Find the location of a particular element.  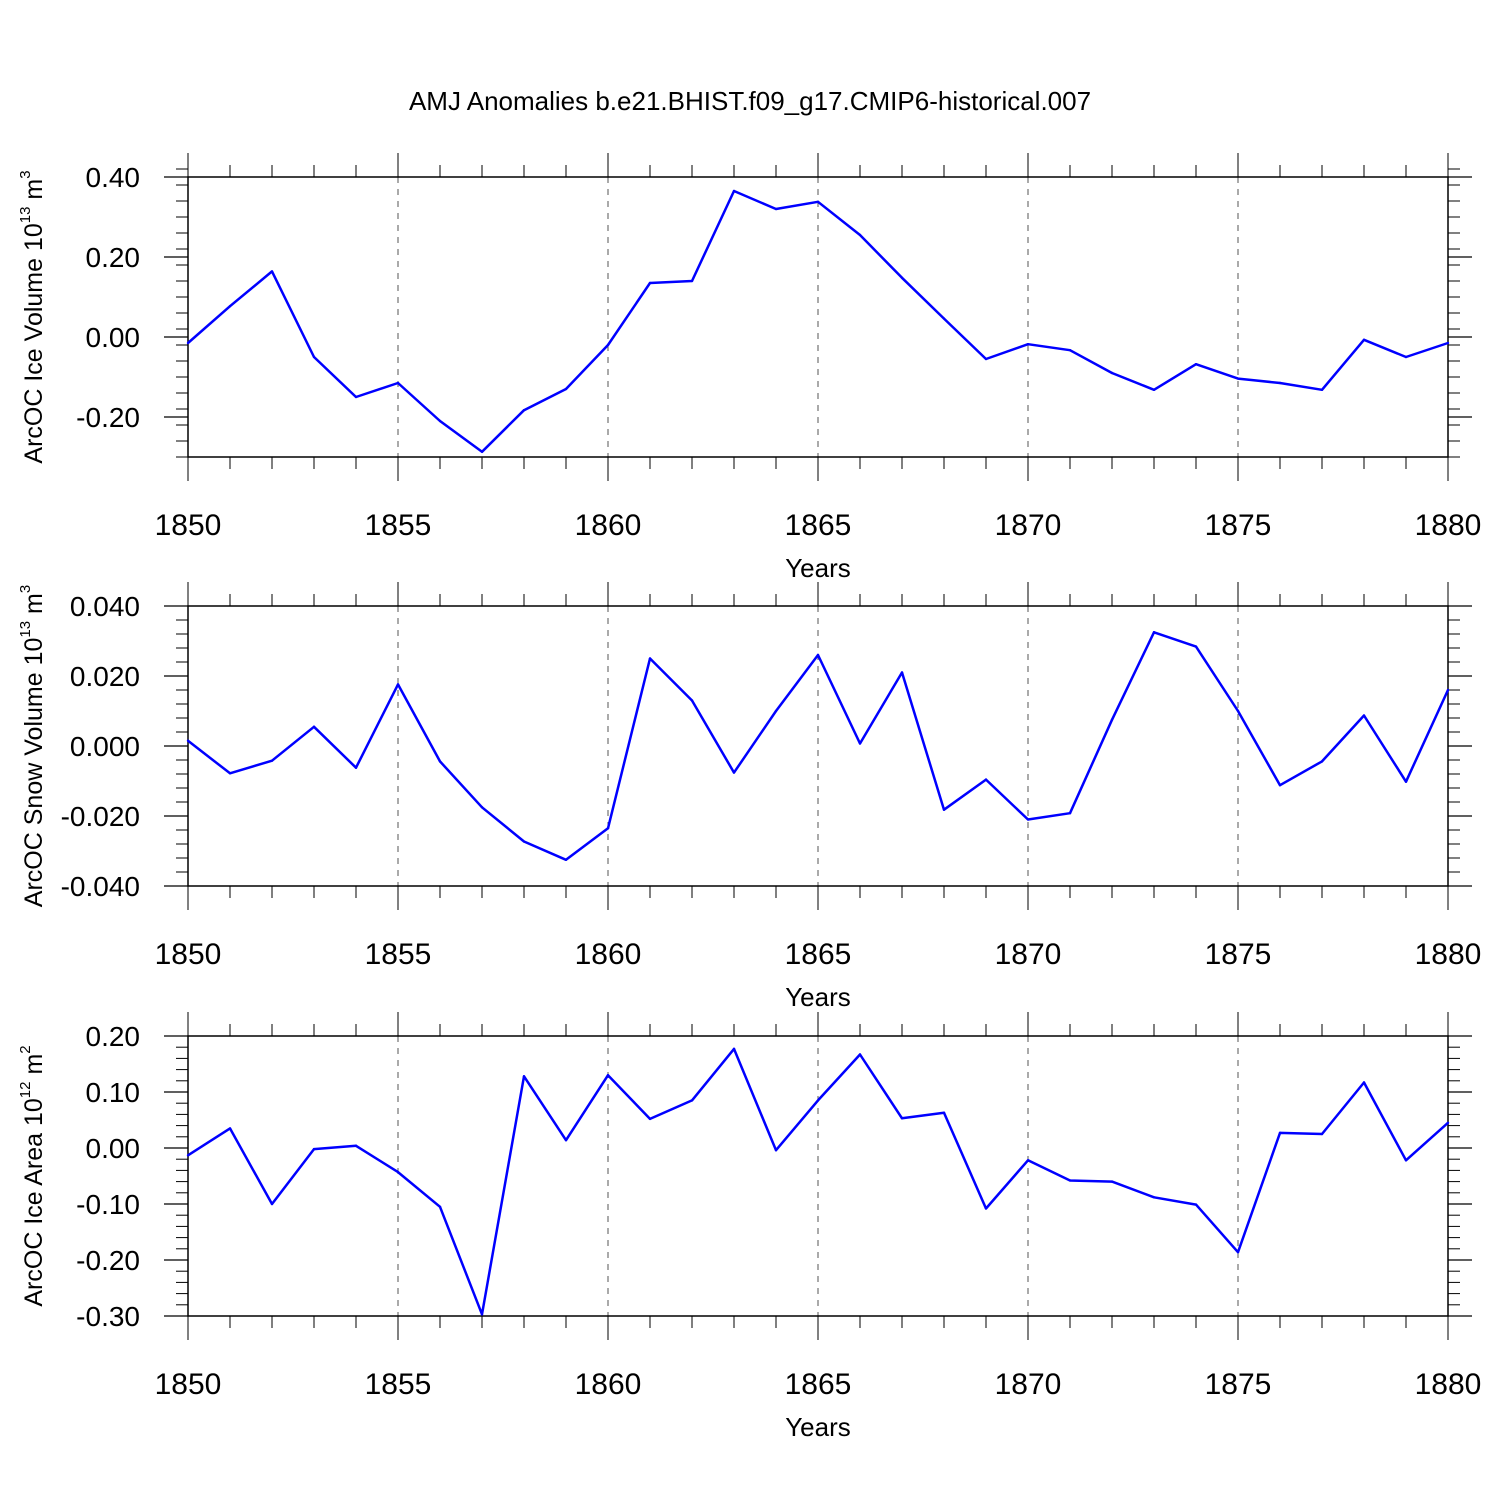

y-axis-title-unit-exp: 2 is located at coordinates (25, 1049).